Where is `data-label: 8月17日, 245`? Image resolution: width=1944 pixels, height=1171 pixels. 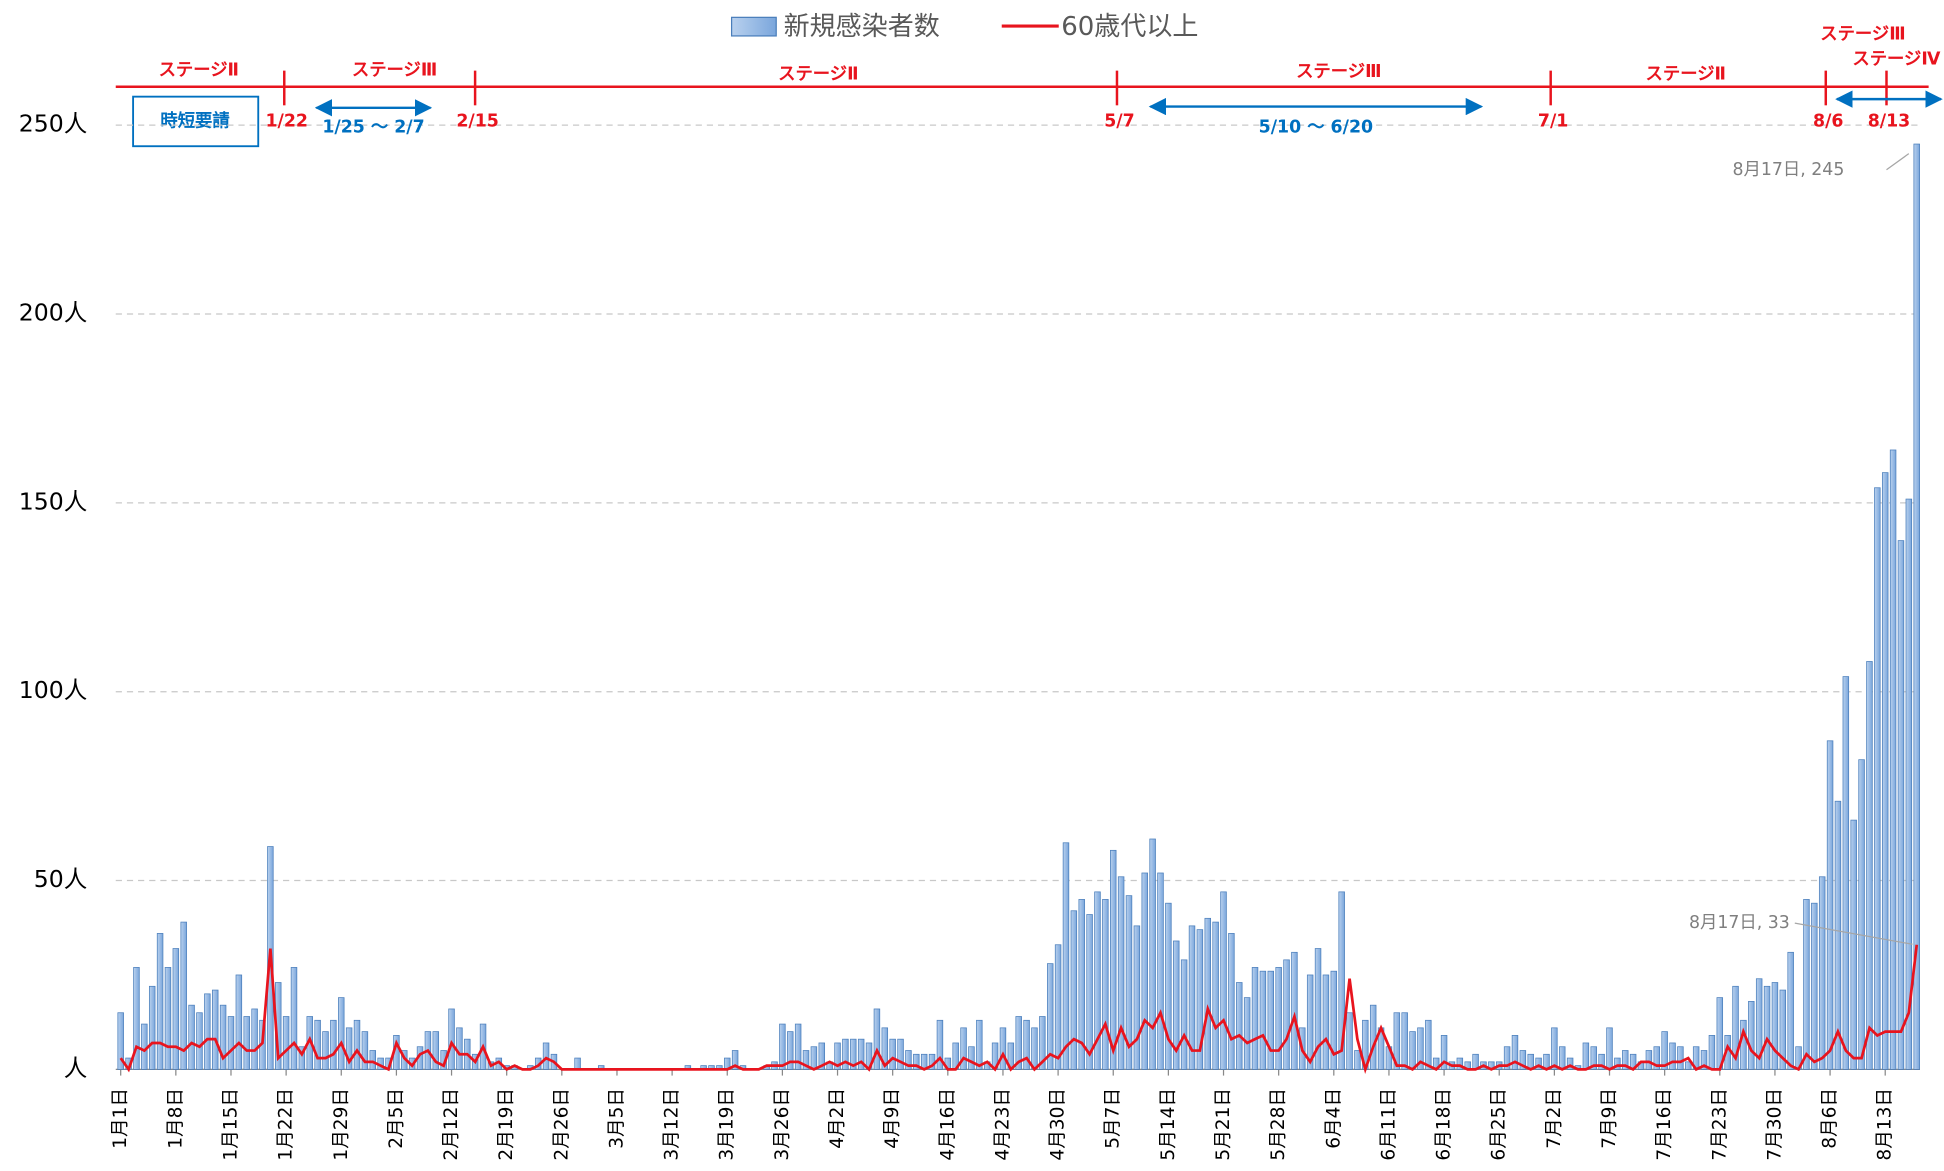 data-label: 8月17日, 245 is located at coordinates (1789, 170).